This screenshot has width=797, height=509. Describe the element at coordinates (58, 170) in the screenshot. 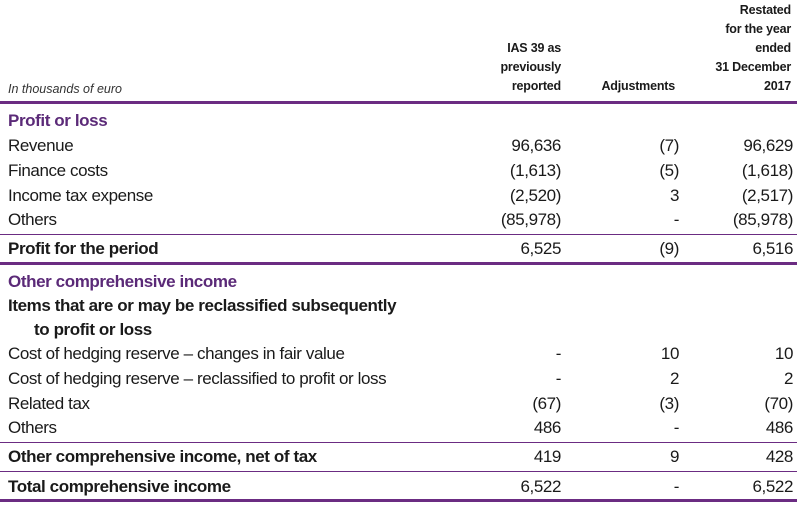

I see `row-label: Finance costs` at that location.